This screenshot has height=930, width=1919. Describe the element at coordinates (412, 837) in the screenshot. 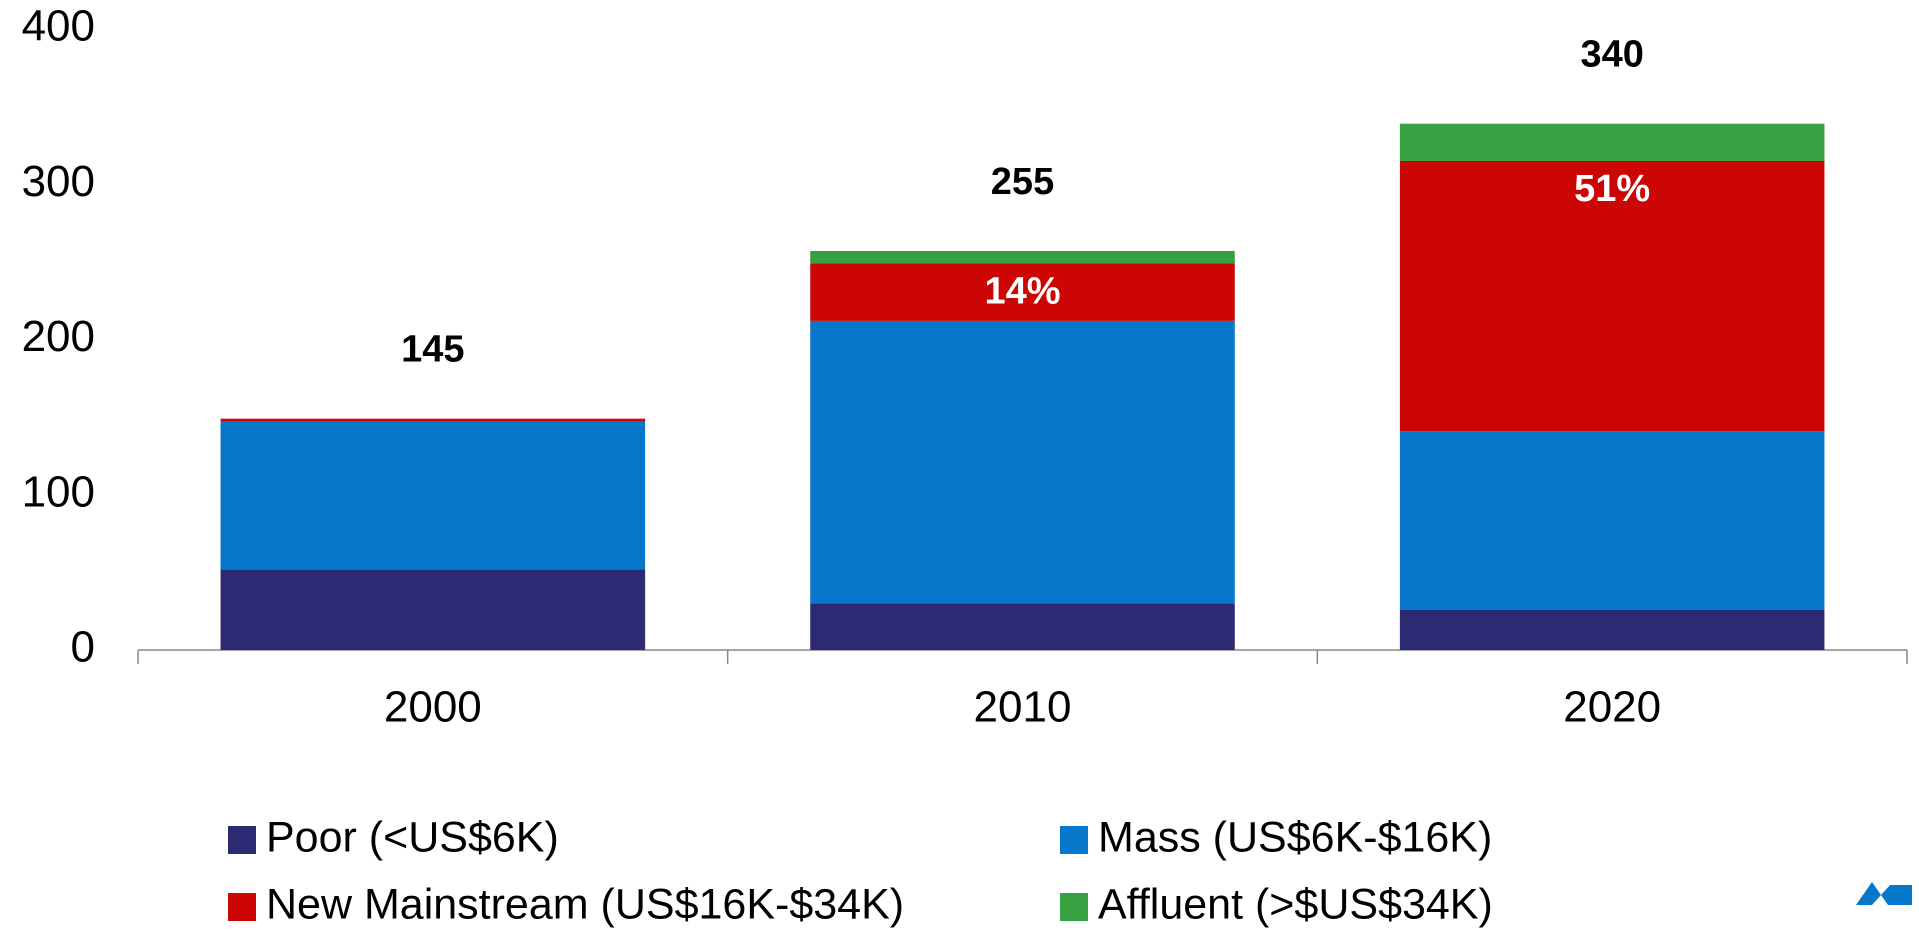

I see `legend-label: Poor (<US$6K)` at that location.